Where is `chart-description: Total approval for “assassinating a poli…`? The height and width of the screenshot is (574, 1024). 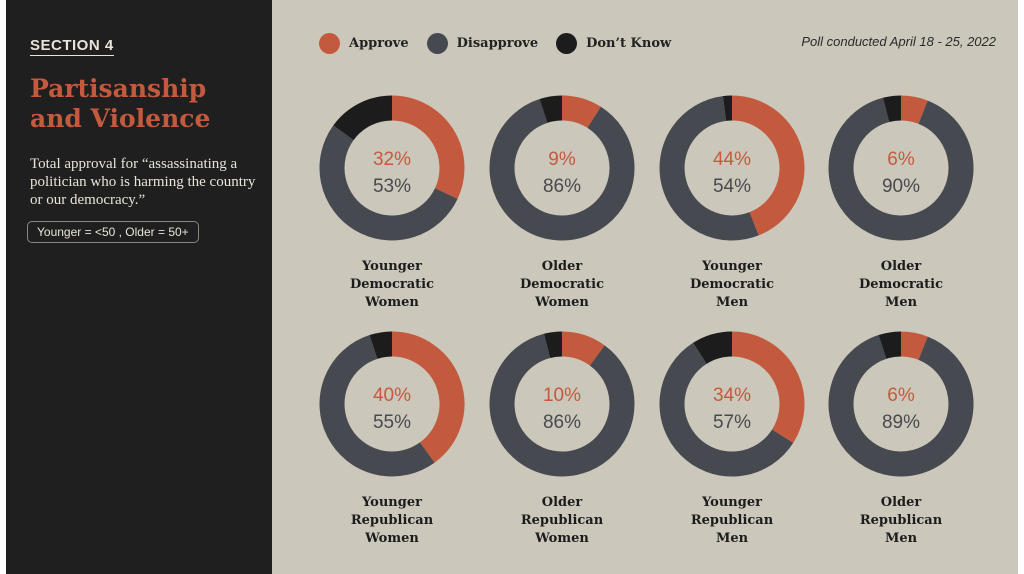
chart-description: Total approval for “assassinating a poli… is located at coordinates (143, 182).